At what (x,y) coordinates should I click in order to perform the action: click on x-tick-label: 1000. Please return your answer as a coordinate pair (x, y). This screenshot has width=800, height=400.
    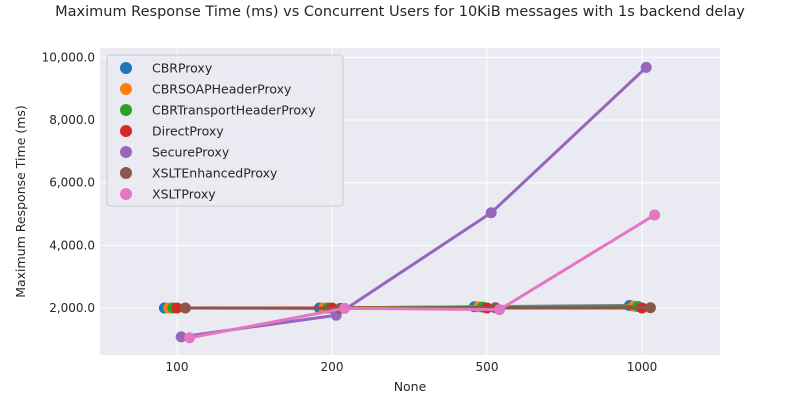
    Looking at the image, I should click on (642, 367).